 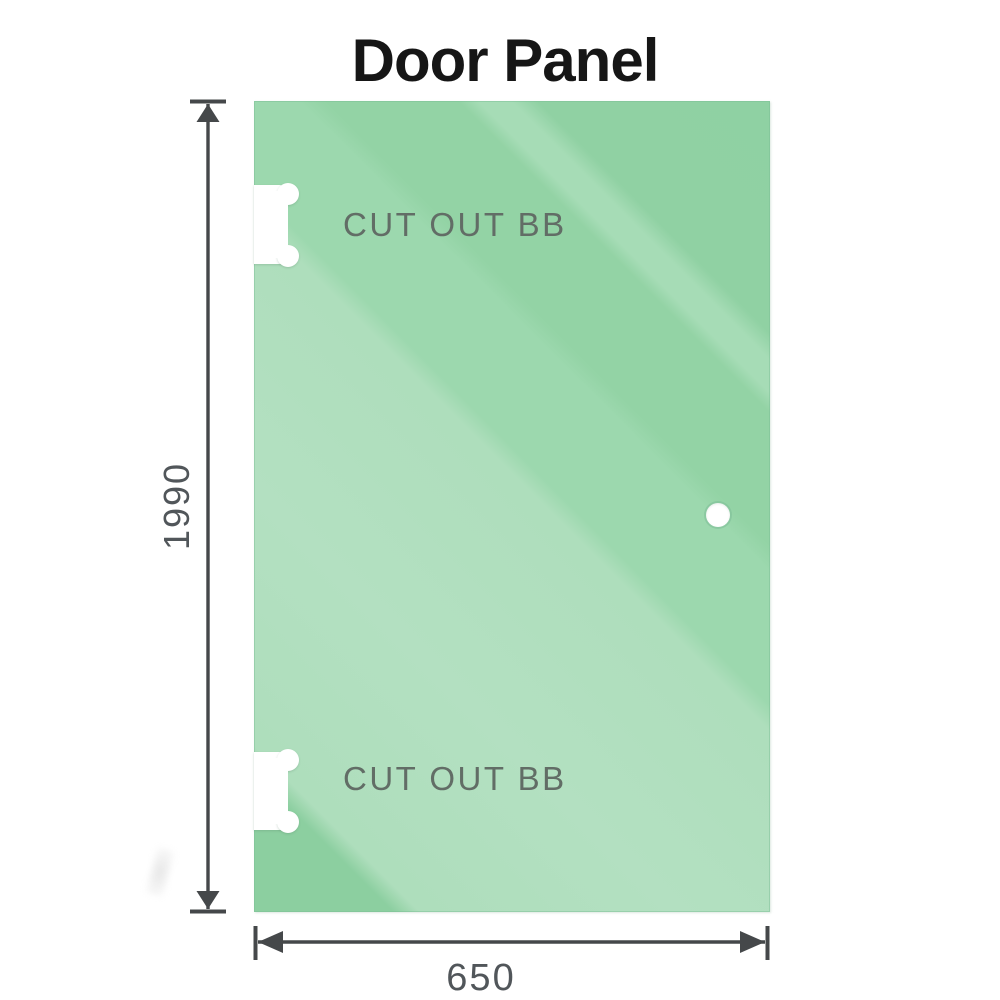 What do you see at coordinates (455, 224) in the screenshot?
I see `cutout-label-top: CUT OUT BB` at bounding box center [455, 224].